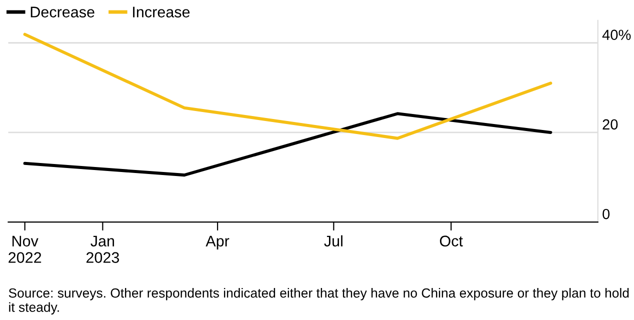 The width and height of the screenshot is (634, 320). Describe the element at coordinates (103, 249) in the screenshot. I see `x-tick-label: Jan 2023` at that location.